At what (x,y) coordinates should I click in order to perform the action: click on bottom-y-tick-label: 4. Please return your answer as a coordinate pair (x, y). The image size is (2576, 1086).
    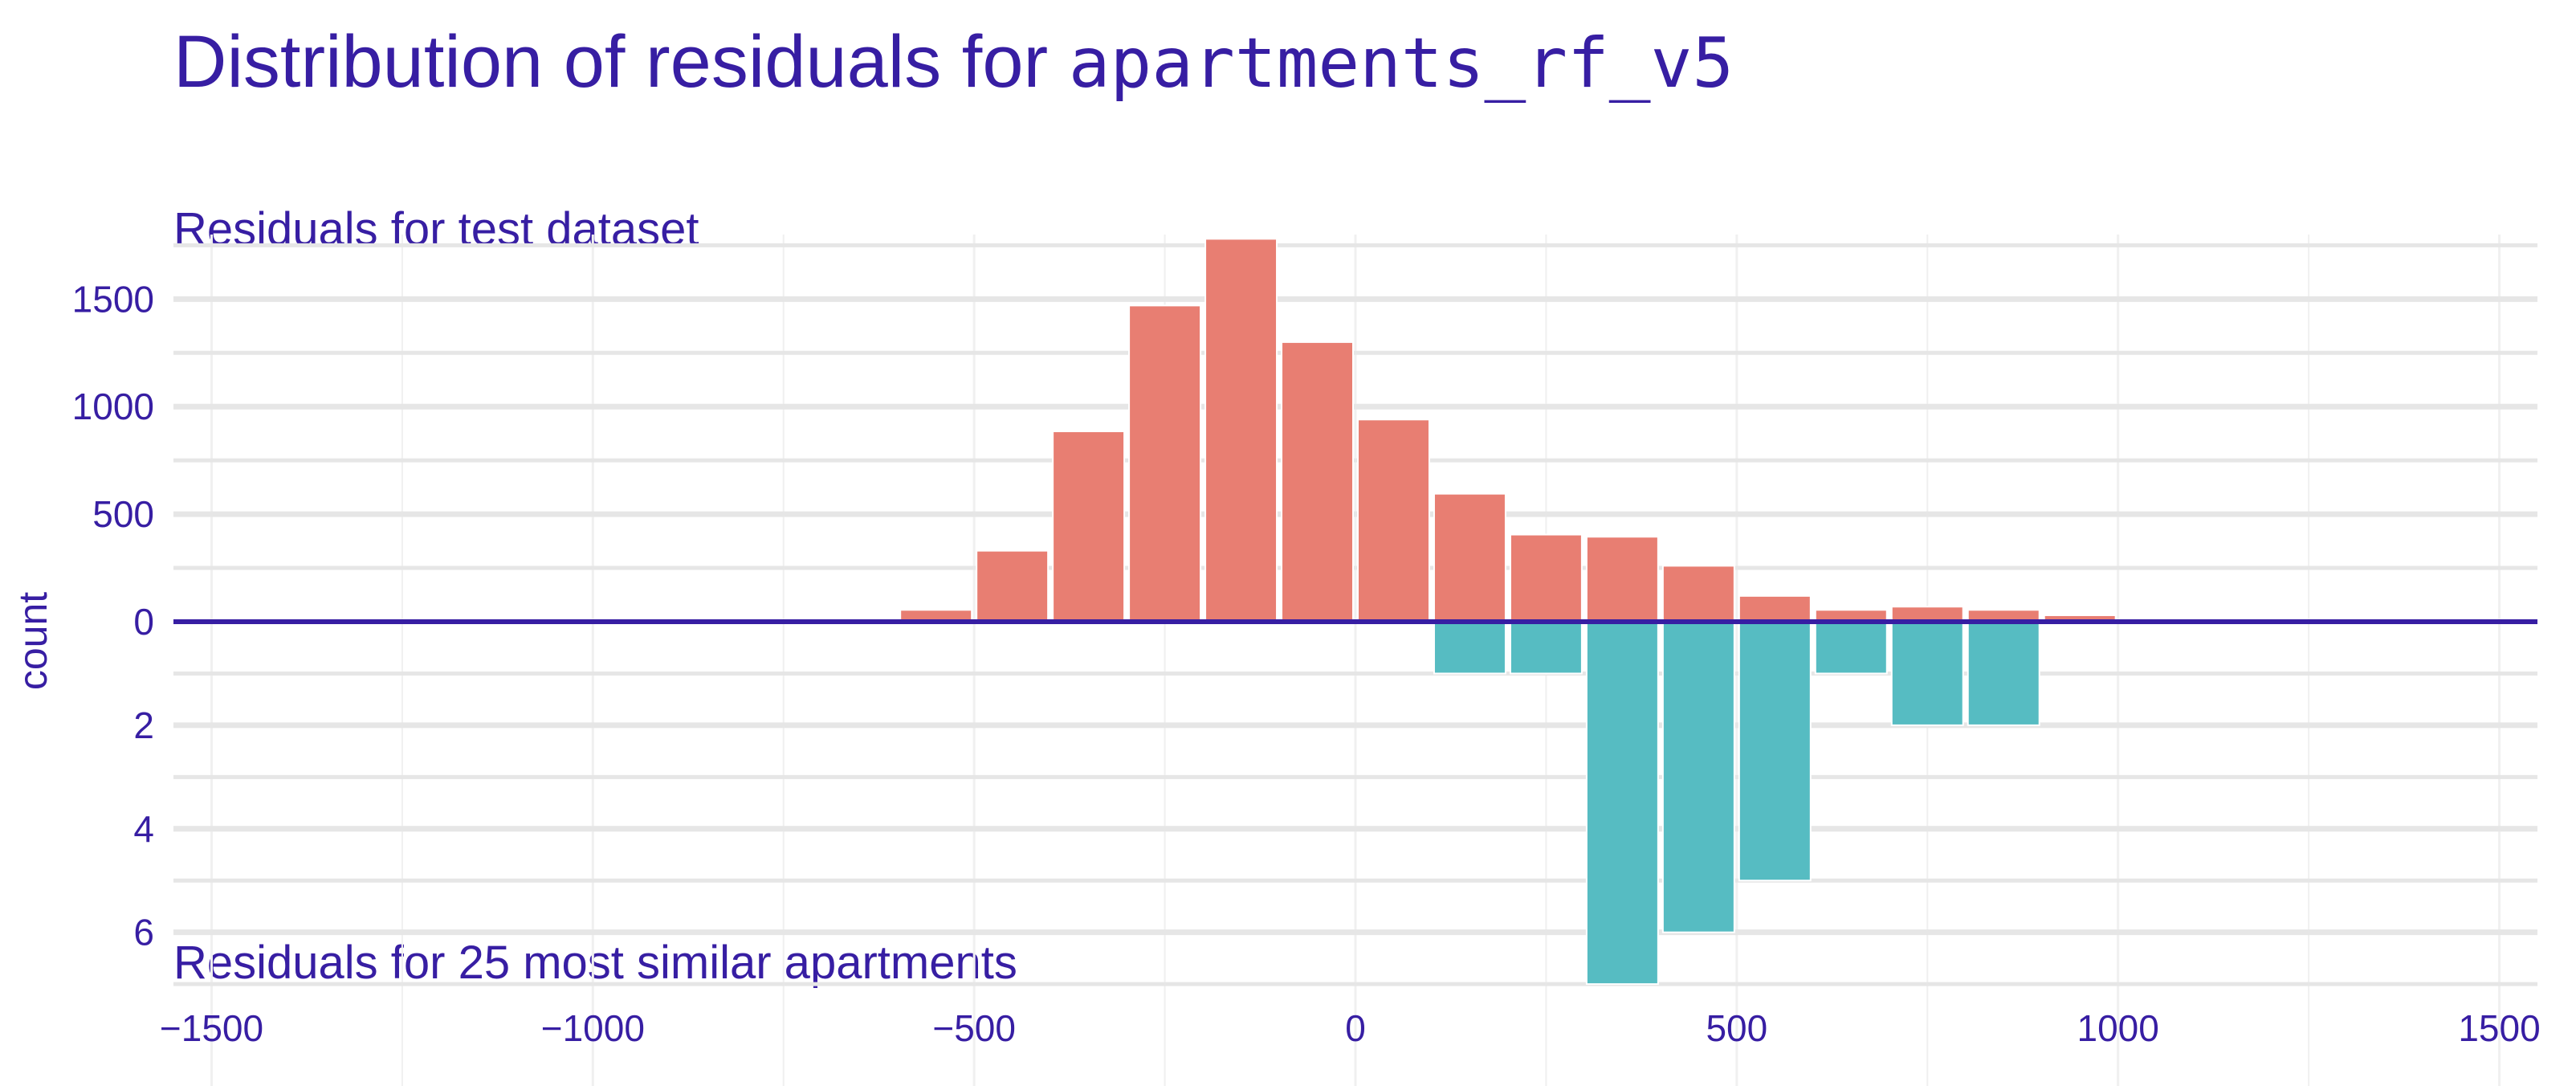
    Looking at the image, I should click on (143, 829).